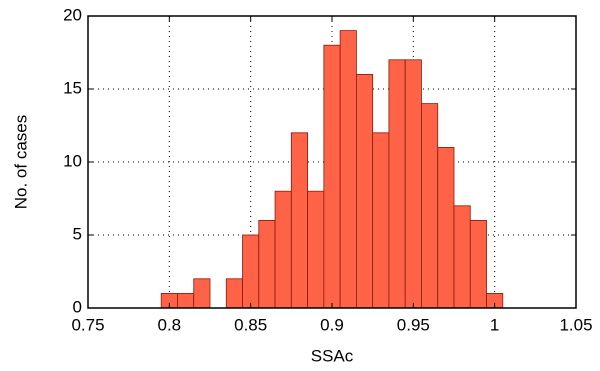 This screenshot has height=371, width=600. I want to click on x-tick-label: 0.9, so click(332, 324).